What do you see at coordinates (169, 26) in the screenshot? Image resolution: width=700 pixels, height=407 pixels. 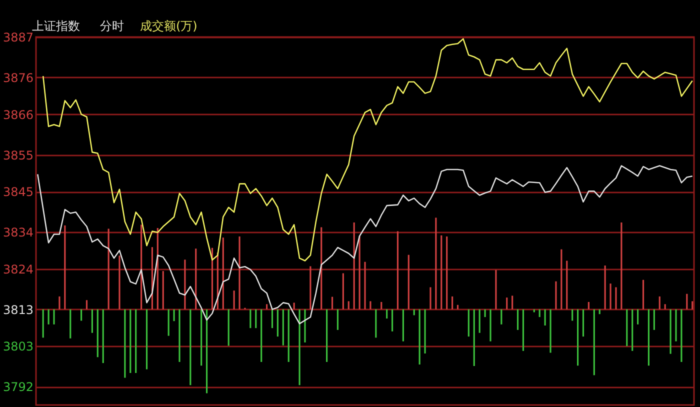 I see `text: 成交额(万)` at bounding box center [169, 26].